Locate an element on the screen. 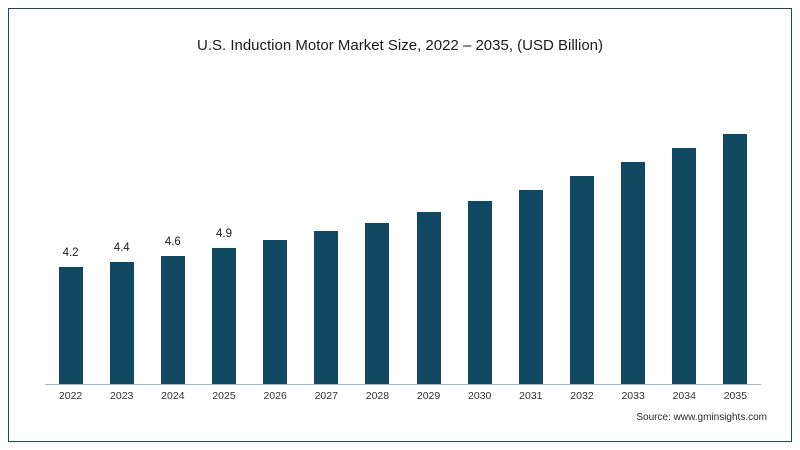 The height and width of the screenshot is (450, 800). x-tick-label: 2033 is located at coordinates (633, 396).